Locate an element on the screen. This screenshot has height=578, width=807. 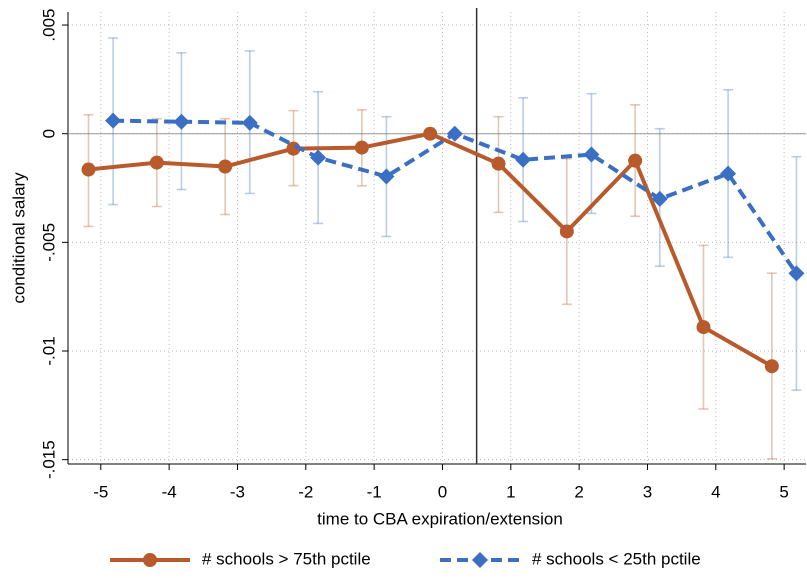
y-tick-label: .005 is located at coordinates (48, 24).